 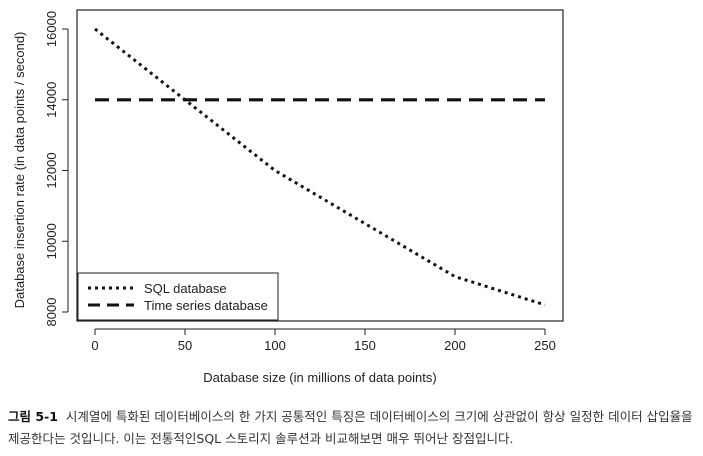 I want to click on x-tick-label: 100, so click(x=275, y=345).